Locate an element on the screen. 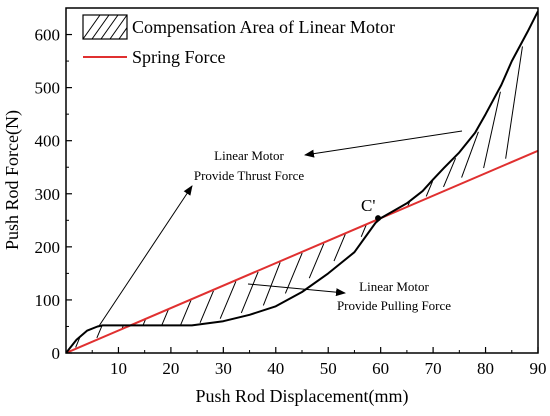 The height and width of the screenshot is (416, 550). x-tick-label: 80 is located at coordinates (485, 368).